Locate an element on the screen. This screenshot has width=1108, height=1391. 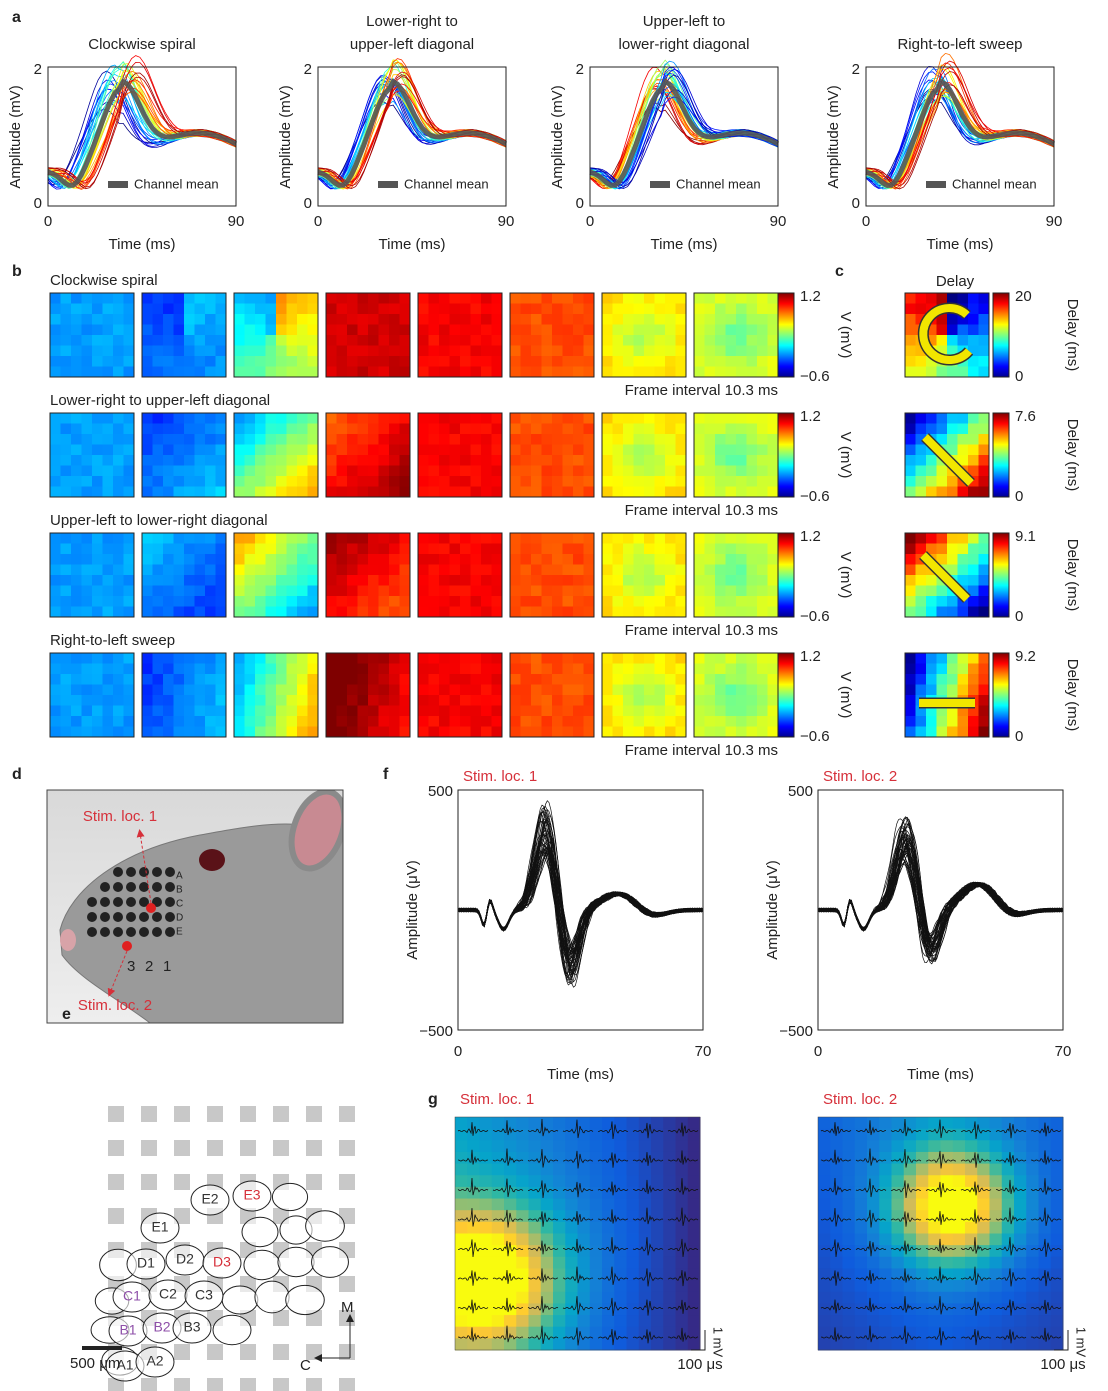
colorbar-label: V (mV) is located at coordinates (845, 575).